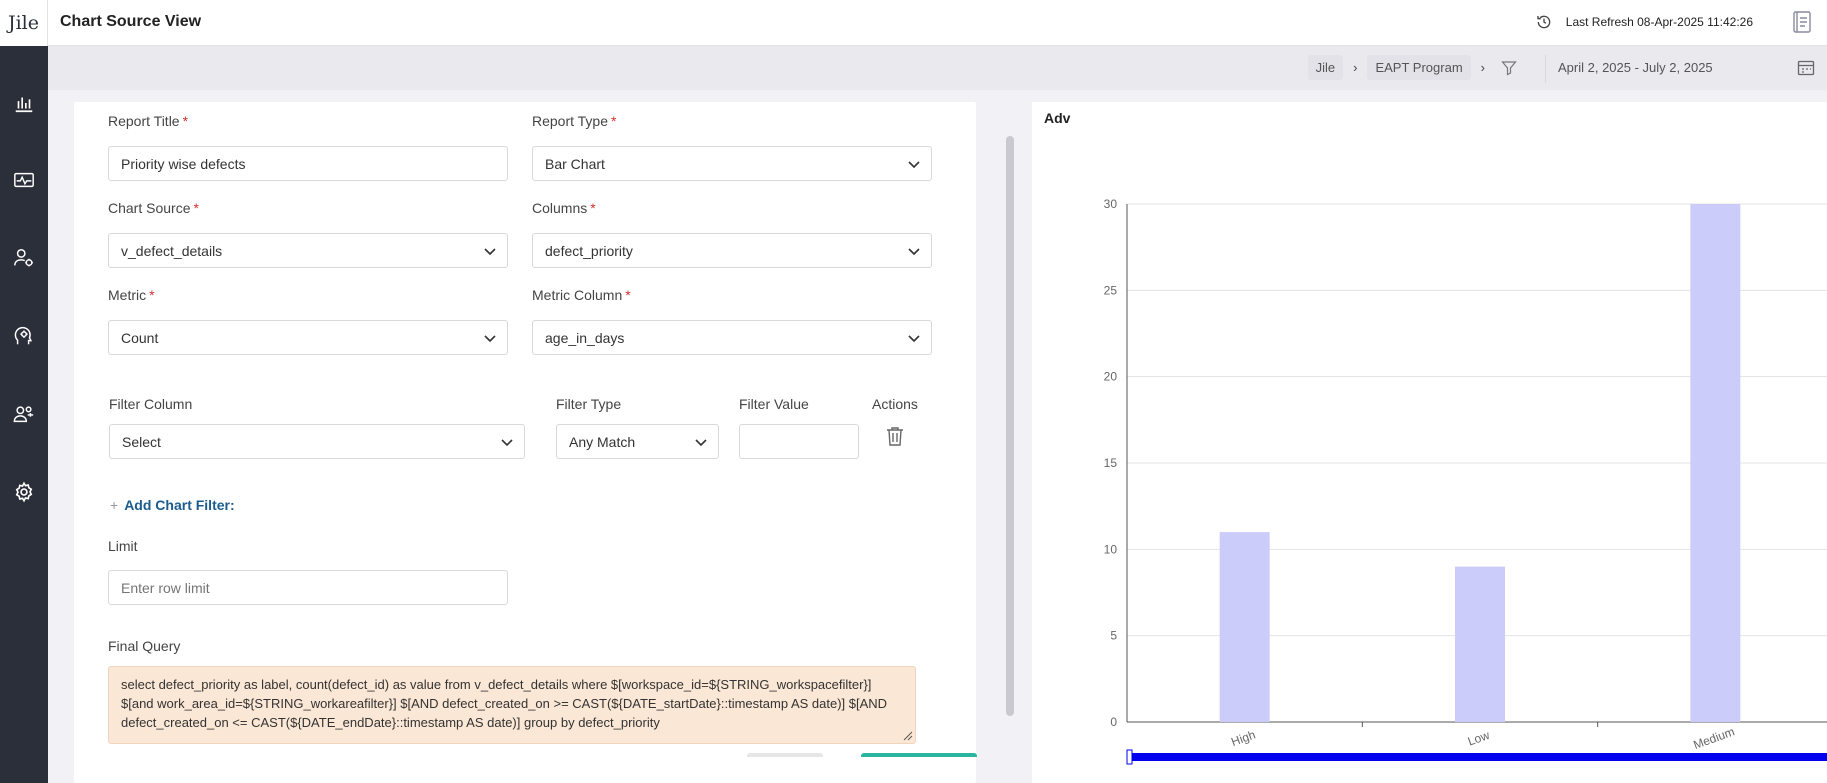 This screenshot has height=783, width=1827. I want to click on filter-type-value: Any Match, so click(602, 442).